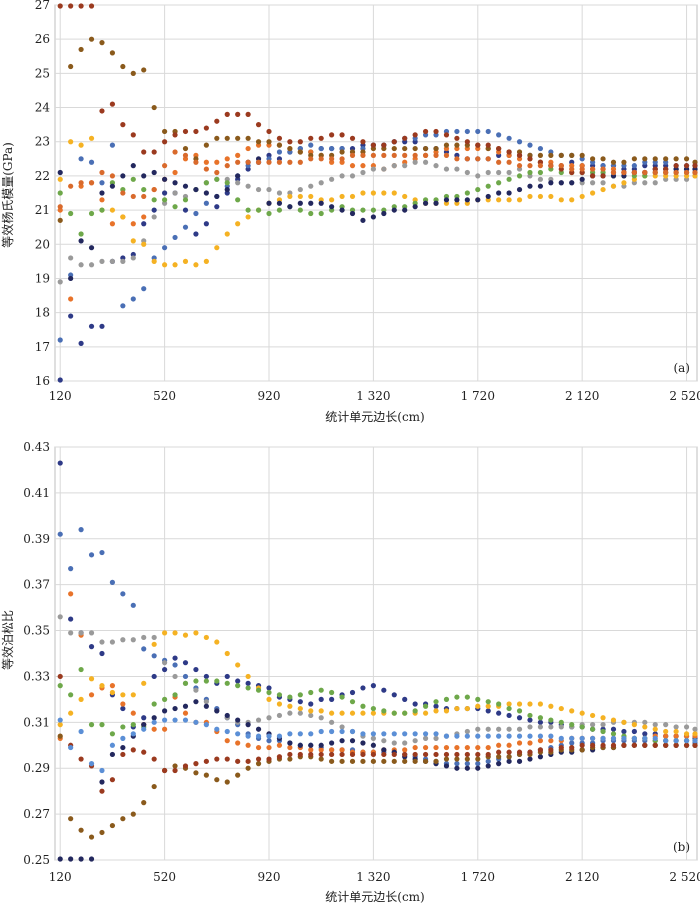 The height and width of the screenshot is (907, 700). Describe the element at coordinates (91, 647) in the screenshot. I see `chart-b-point-s0` at that location.